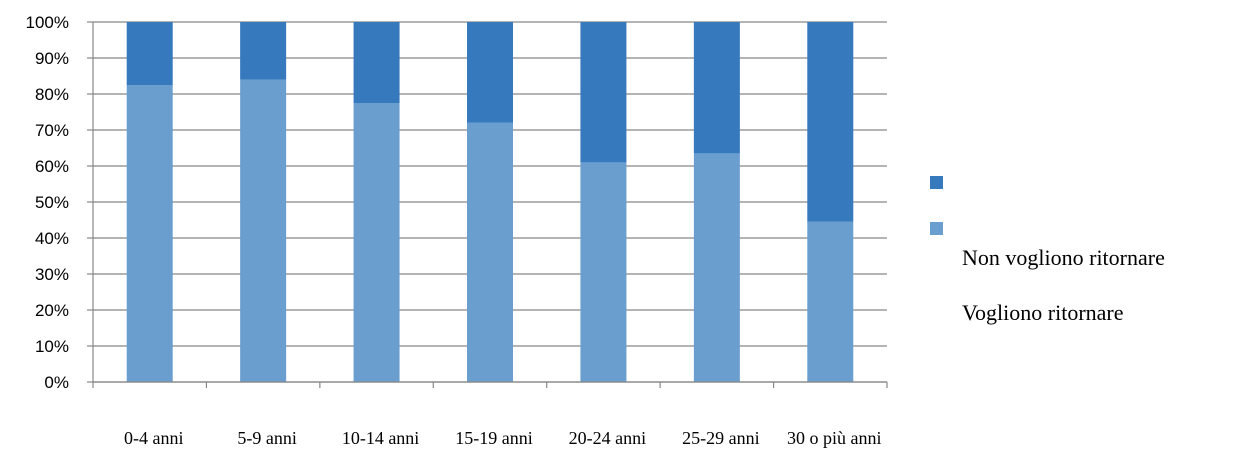 Image resolution: width=1238 pixels, height=453 pixels. What do you see at coordinates (720, 438) in the screenshot?
I see `x-tick-label: 25-29 anni` at bounding box center [720, 438].